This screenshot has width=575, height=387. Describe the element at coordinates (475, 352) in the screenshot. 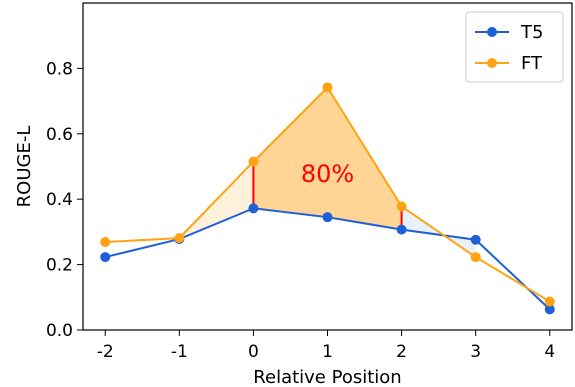

I see `x-tick-label-3: 3` at that location.